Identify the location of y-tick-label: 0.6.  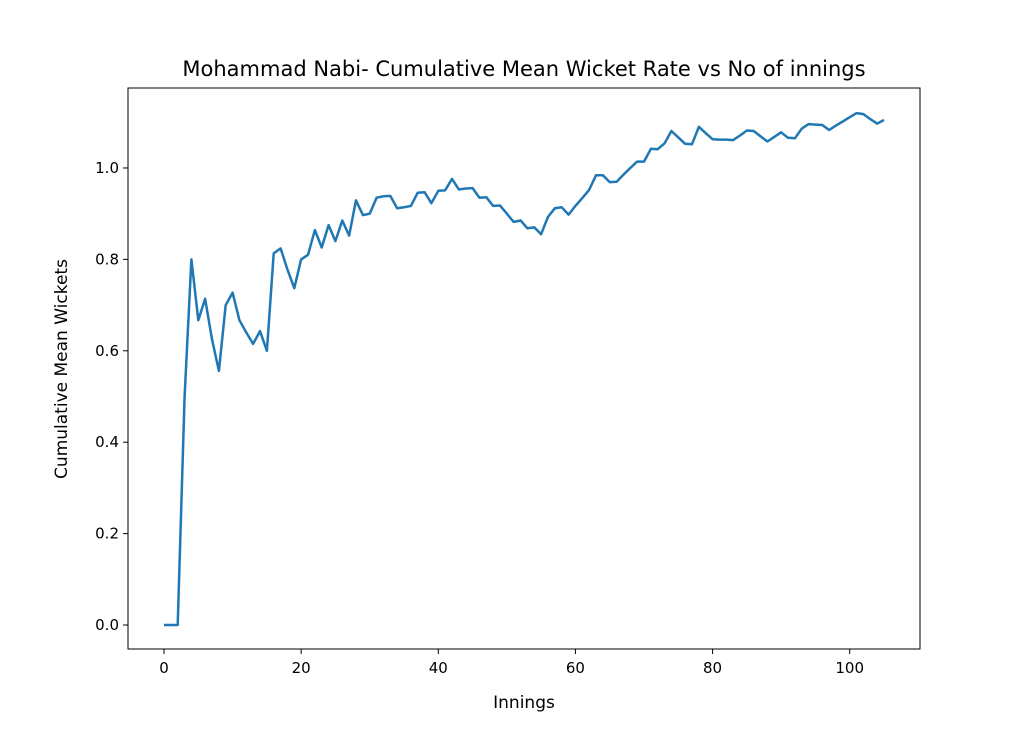
(107, 351).